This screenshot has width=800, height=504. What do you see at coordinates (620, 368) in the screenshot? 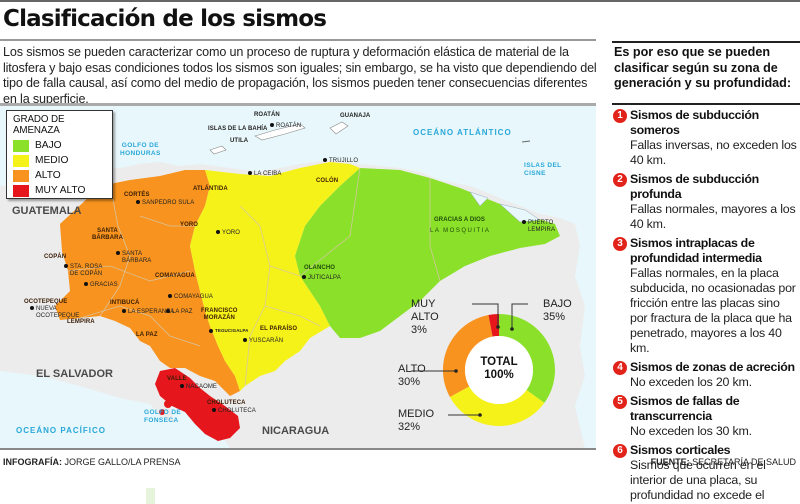
I see `number-badge-icon: 4` at bounding box center [620, 368].